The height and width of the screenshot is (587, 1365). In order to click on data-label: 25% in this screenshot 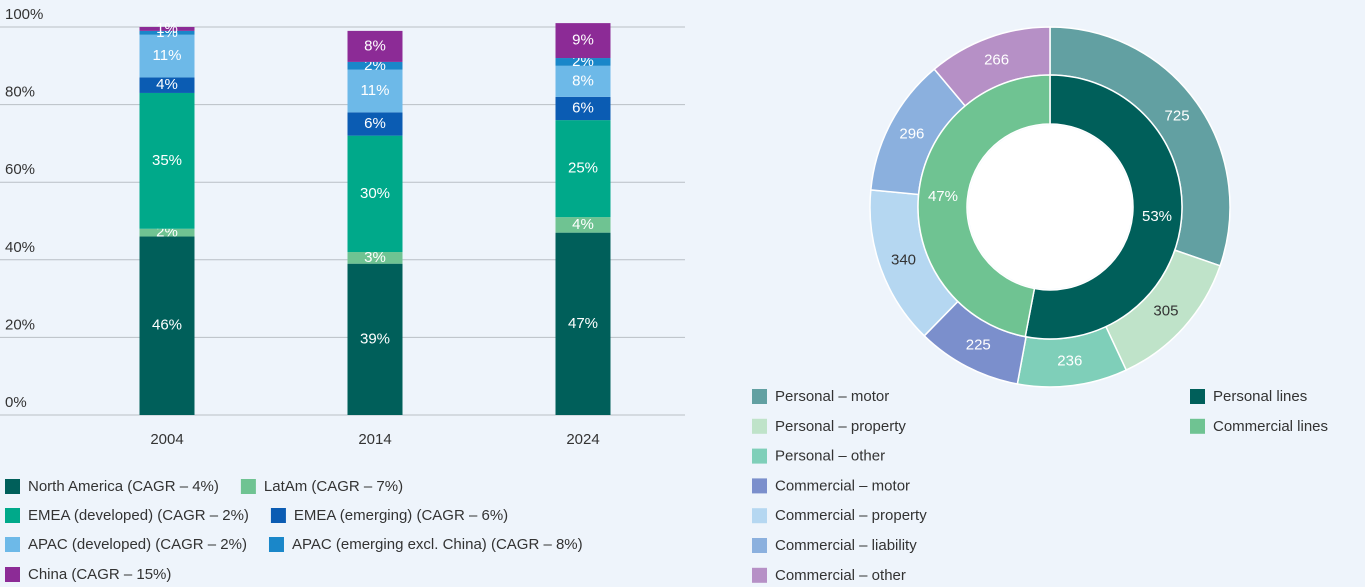, I will do `click(583, 168)`.